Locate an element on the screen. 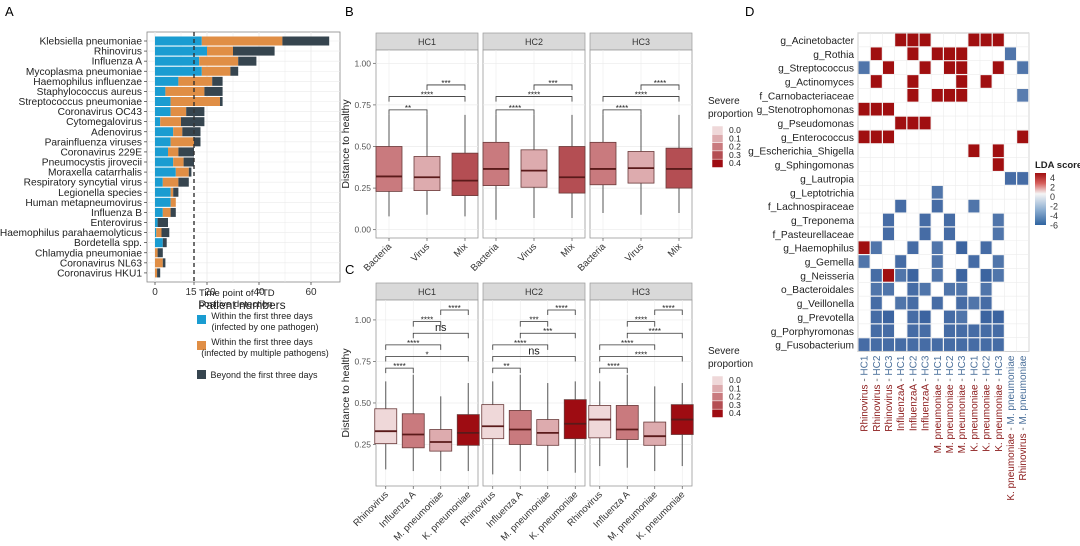 The width and height of the screenshot is (1080, 546). legend-entry: 0.3 is located at coordinates (735, 405).